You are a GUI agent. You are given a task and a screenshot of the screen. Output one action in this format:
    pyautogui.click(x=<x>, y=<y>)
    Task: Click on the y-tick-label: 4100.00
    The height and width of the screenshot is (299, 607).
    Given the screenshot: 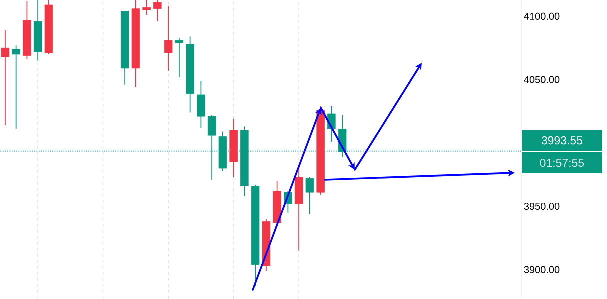 What is the action you would take?
    pyautogui.click(x=542, y=16)
    